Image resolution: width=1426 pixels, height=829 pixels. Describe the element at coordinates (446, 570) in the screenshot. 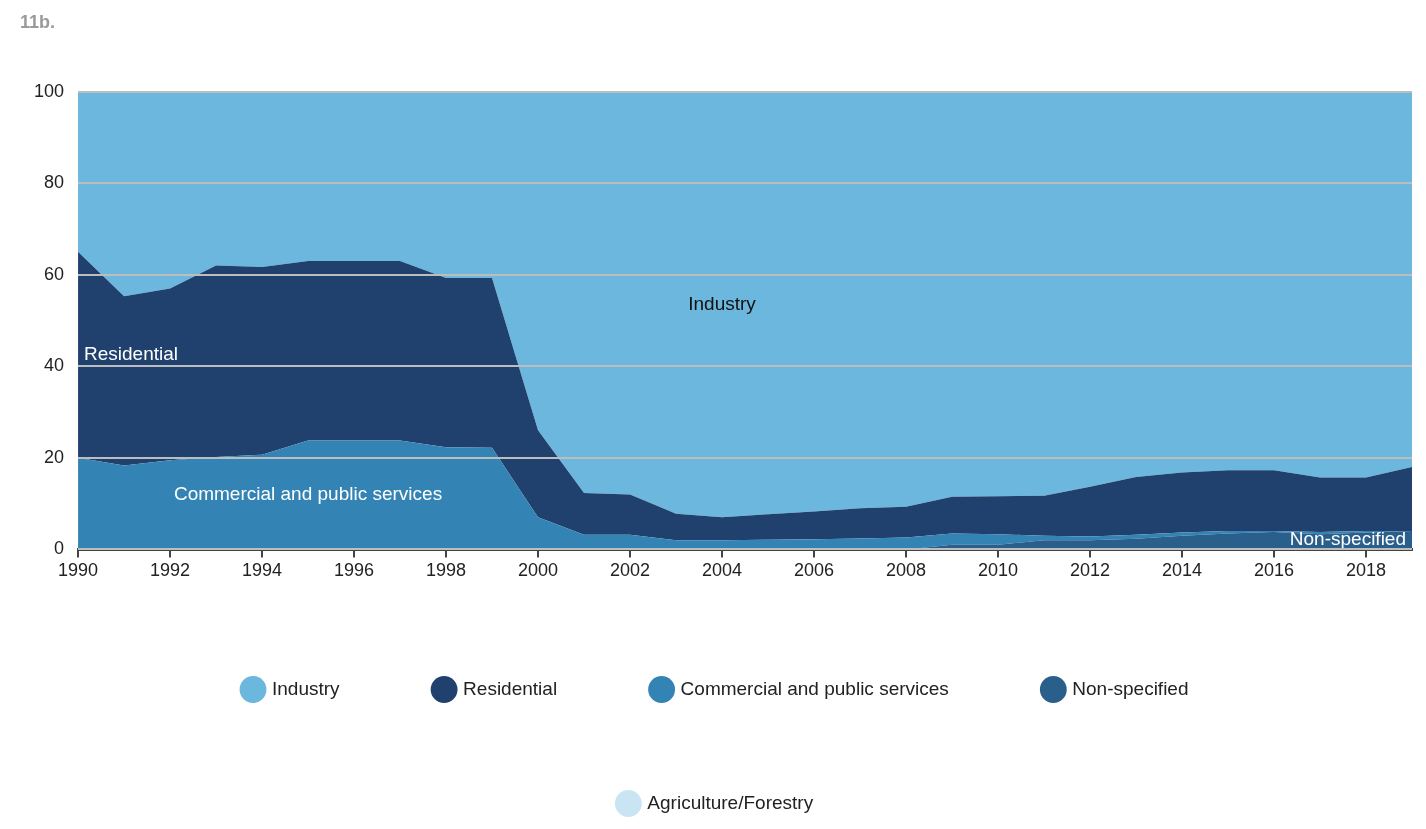

I see `x-tick-label: 1998` at that location.